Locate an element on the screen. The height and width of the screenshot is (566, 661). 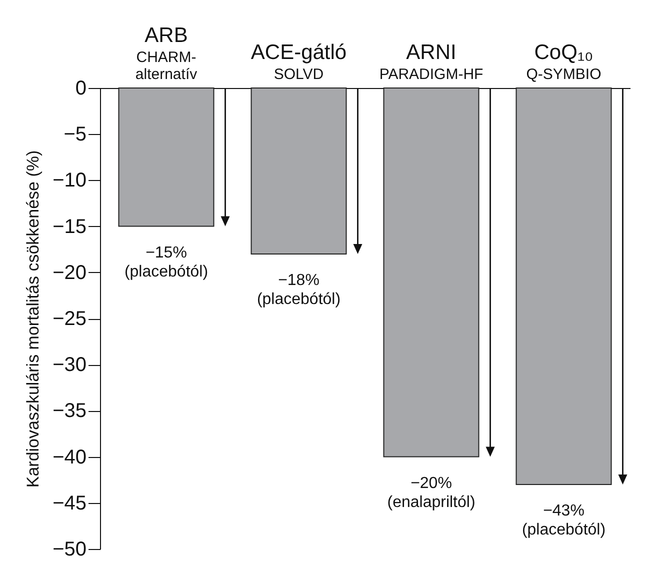
y-tick-label: −5 is located at coordinates (75, 135).